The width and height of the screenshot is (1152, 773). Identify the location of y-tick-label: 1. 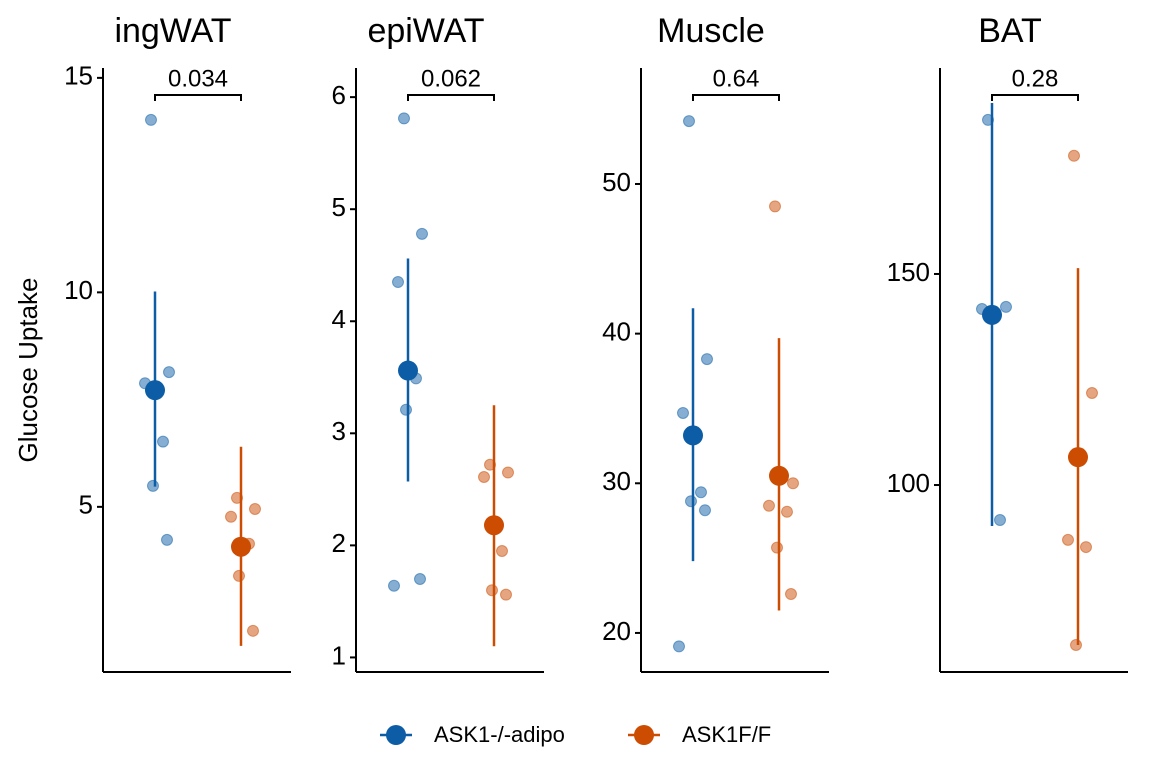
(339, 655).